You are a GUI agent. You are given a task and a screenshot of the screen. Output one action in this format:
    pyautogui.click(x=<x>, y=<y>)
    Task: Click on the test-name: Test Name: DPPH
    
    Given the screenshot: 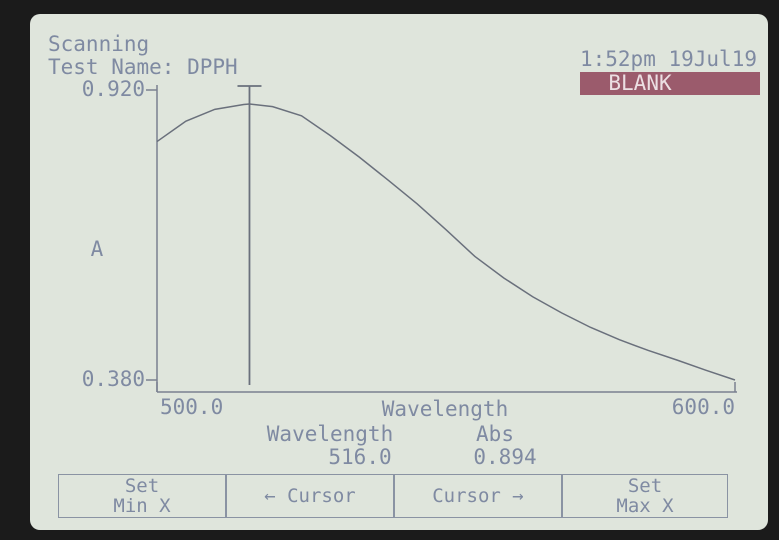 What is the action you would take?
    pyautogui.click(x=143, y=67)
    